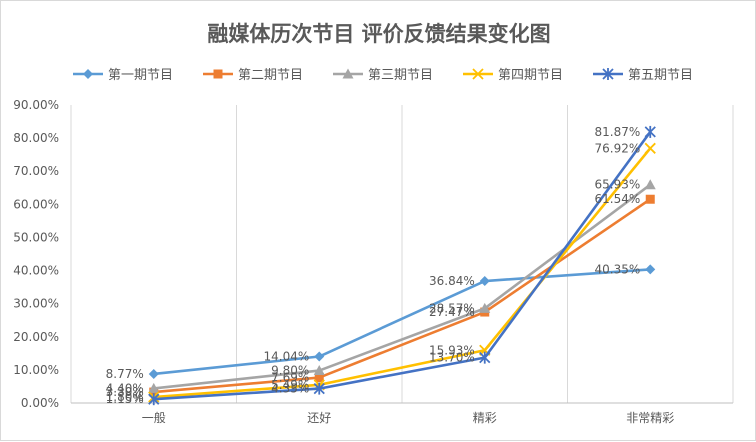  I want to click on data-label: 61.54%, so click(617, 199).